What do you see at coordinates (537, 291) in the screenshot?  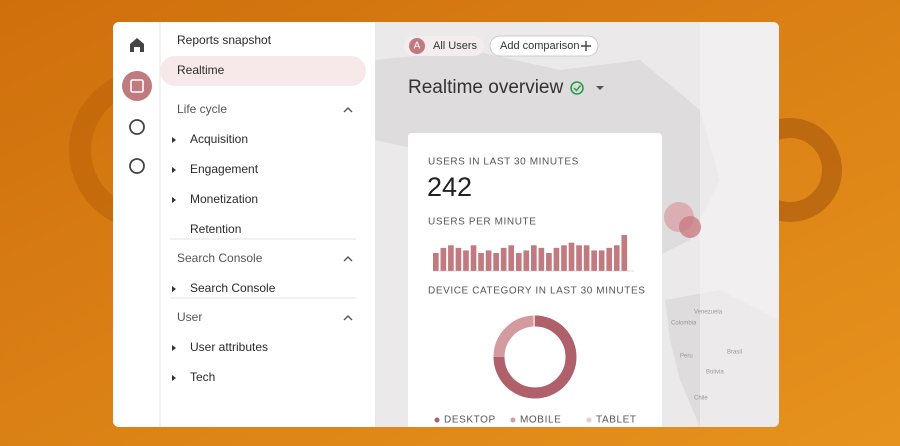 I see `device-label: DEVICE CATEGORY IN LAST 30 MINUTES` at bounding box center [537, 291].